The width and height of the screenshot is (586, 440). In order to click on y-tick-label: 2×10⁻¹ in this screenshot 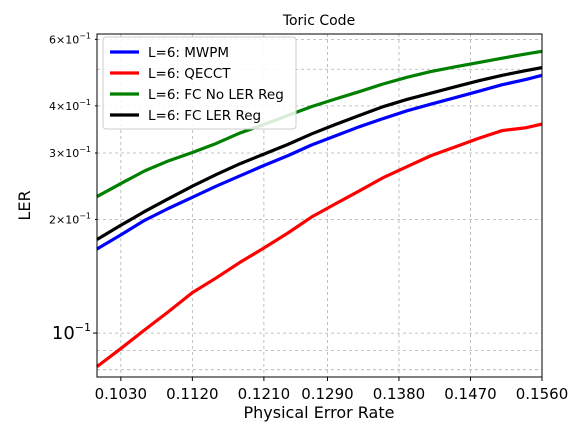, I will do `click(70, 218)`.